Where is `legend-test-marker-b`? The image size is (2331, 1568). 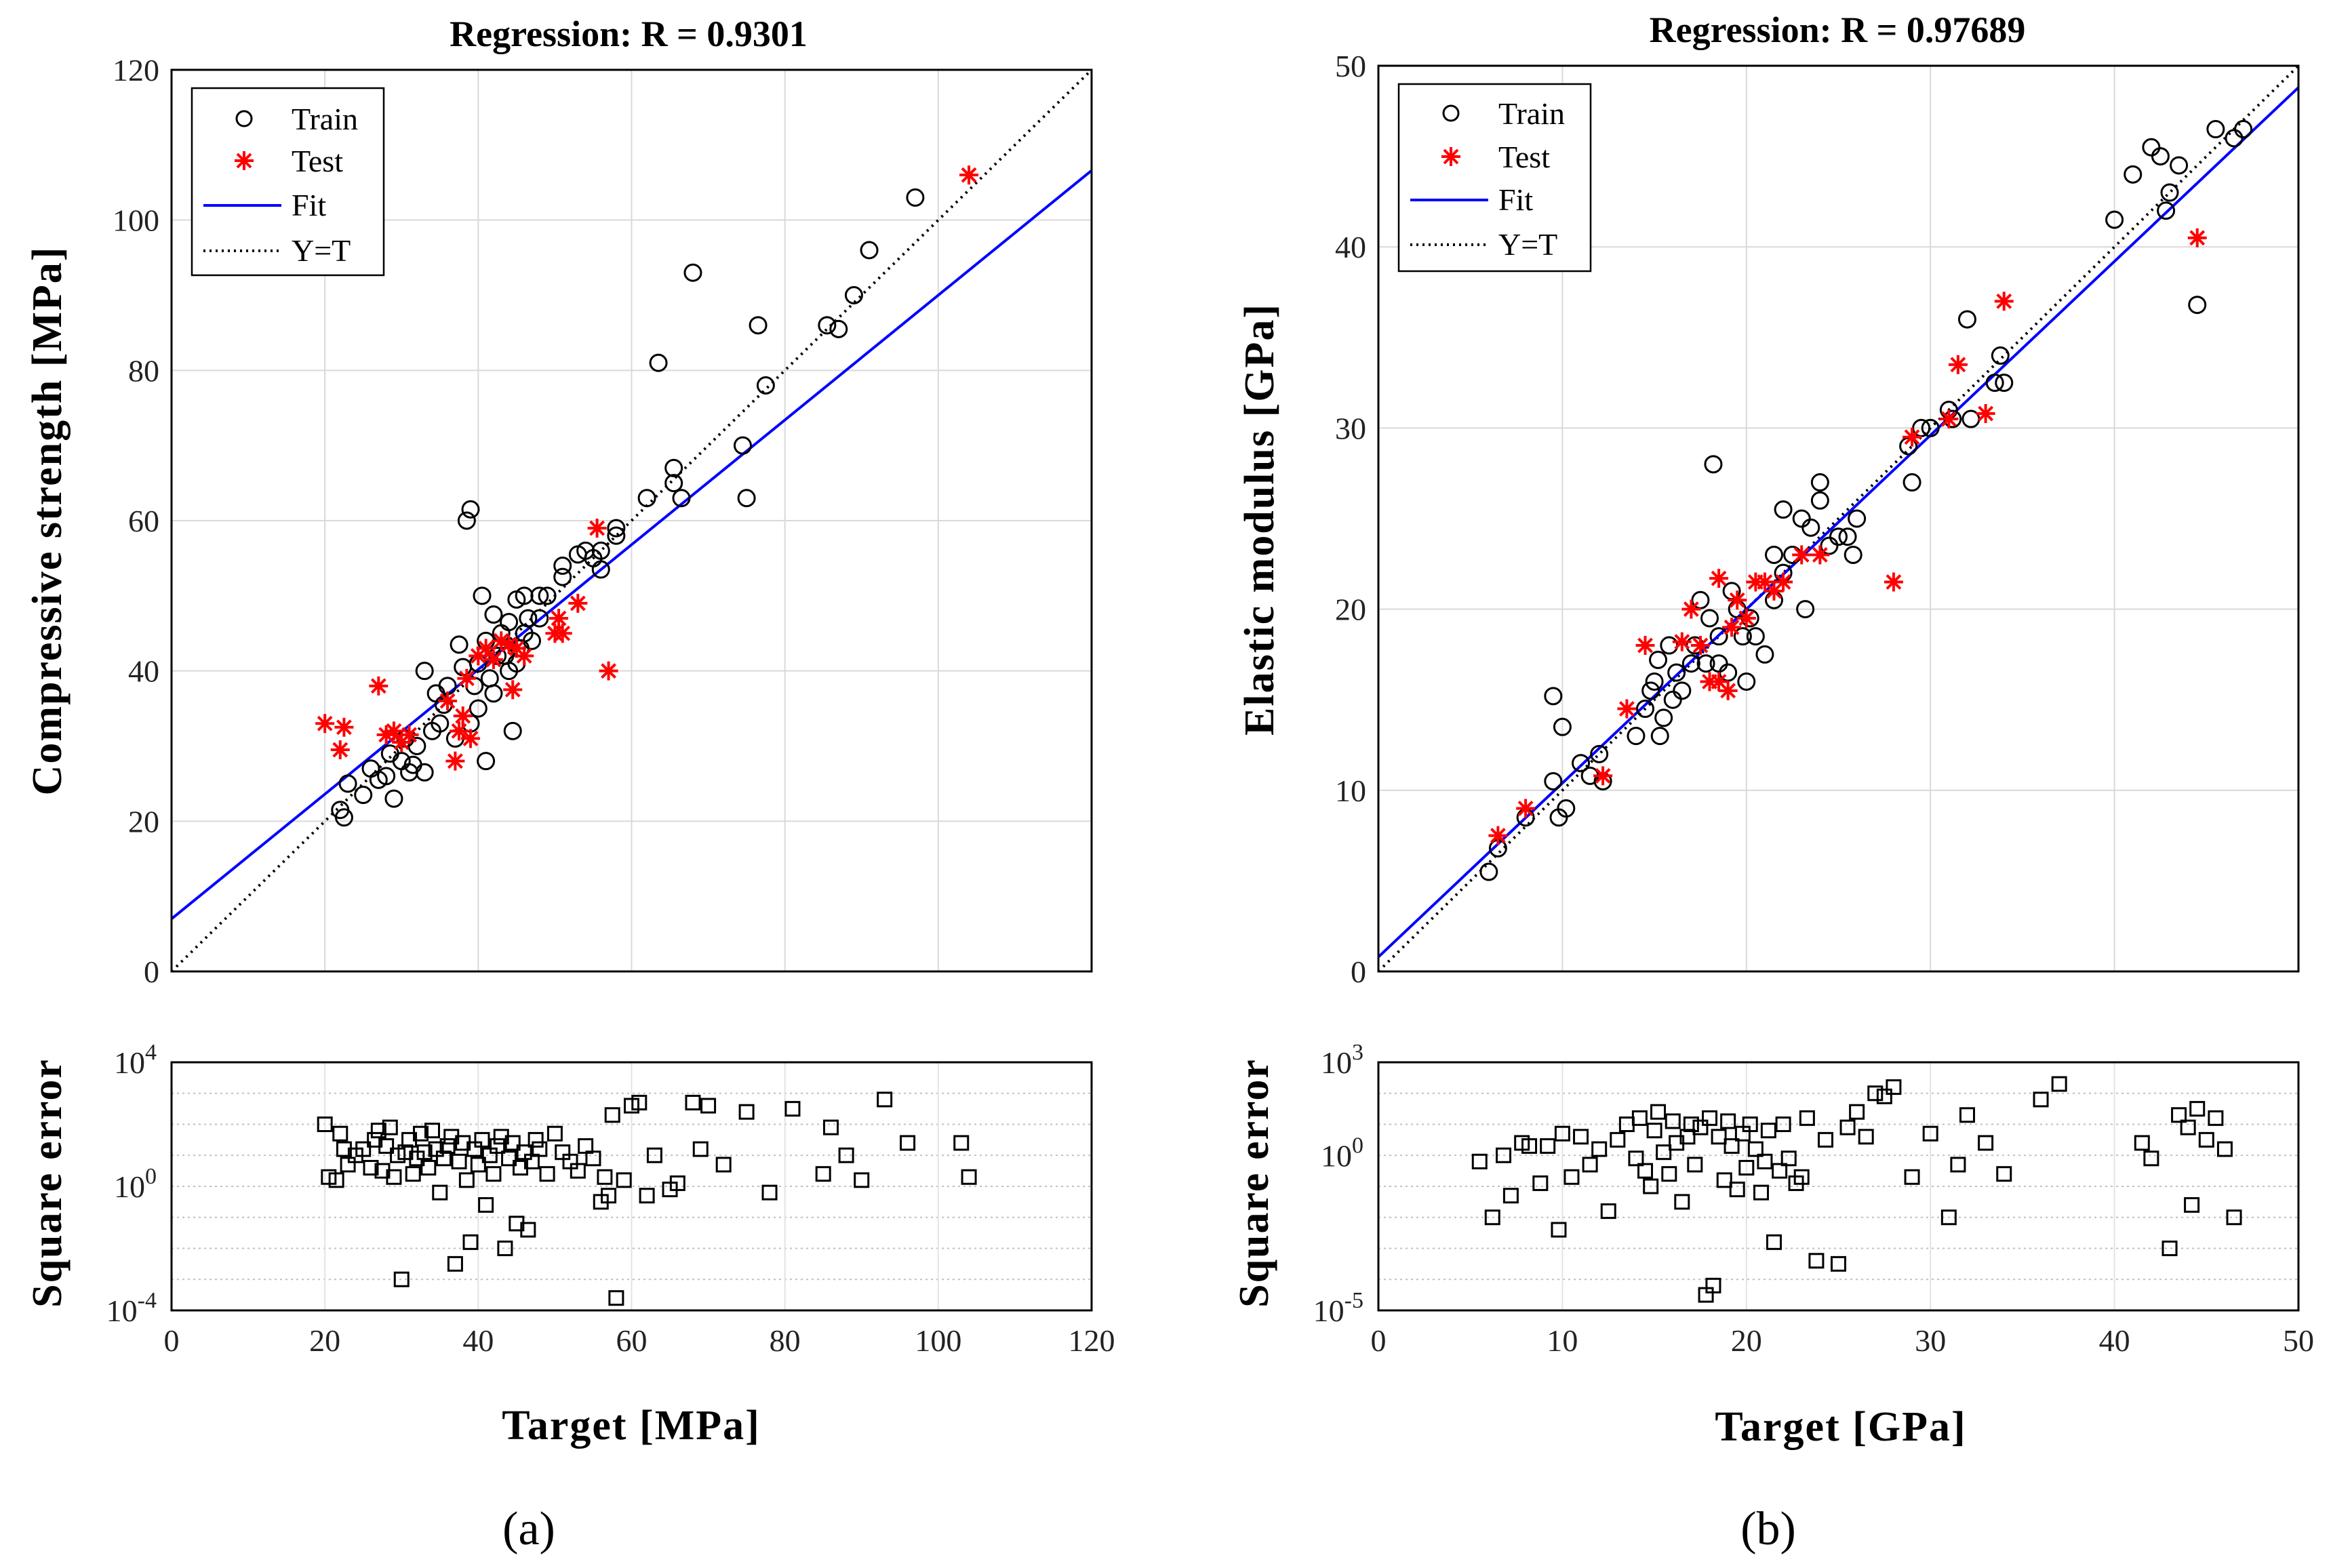
legend-test-marker-b is located at coordinates (1450, 156).